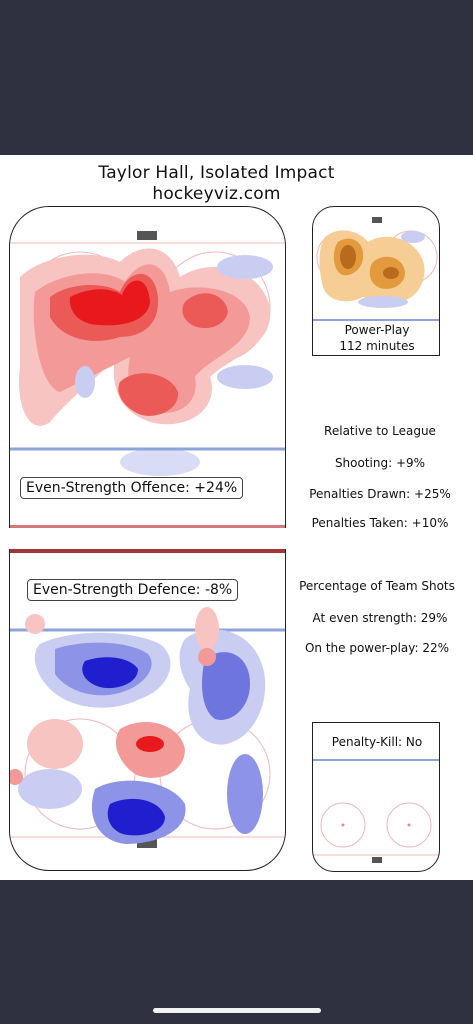  I want to click on penalty-kill-label: Penalty-Kill: No, so click(377, 742).